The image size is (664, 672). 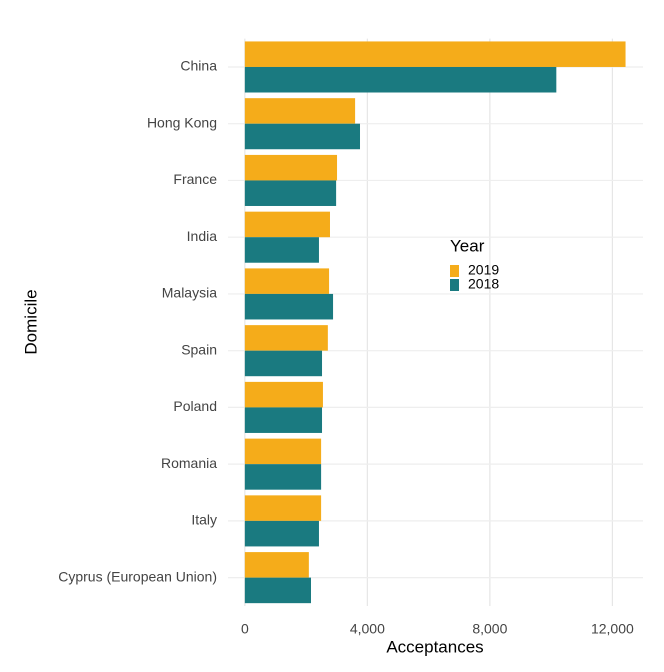 I want to click on y-tick-label: Cyprus (European Union), so click(x=137, y=576).